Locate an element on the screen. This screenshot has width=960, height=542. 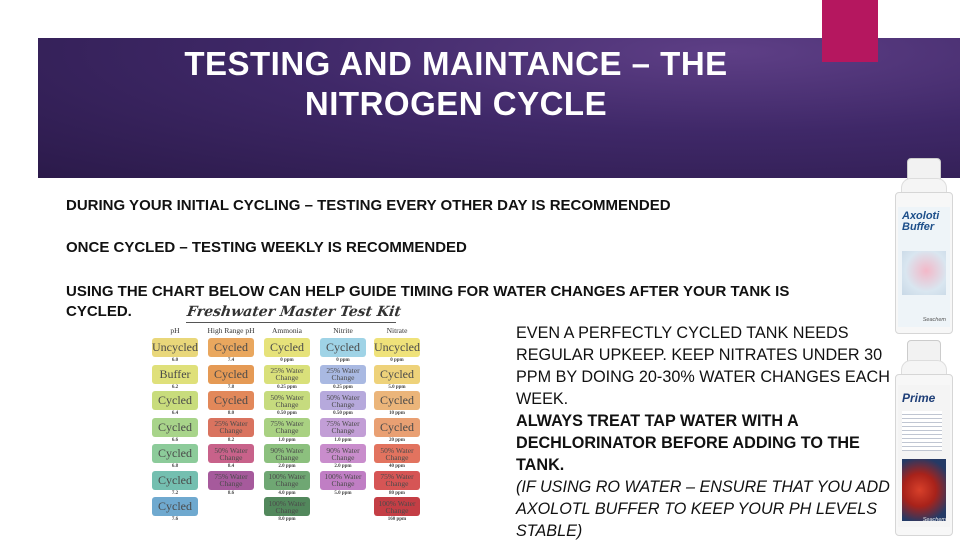
buffer-label: Axoloti Buffer is located at coordinates (921, 221).